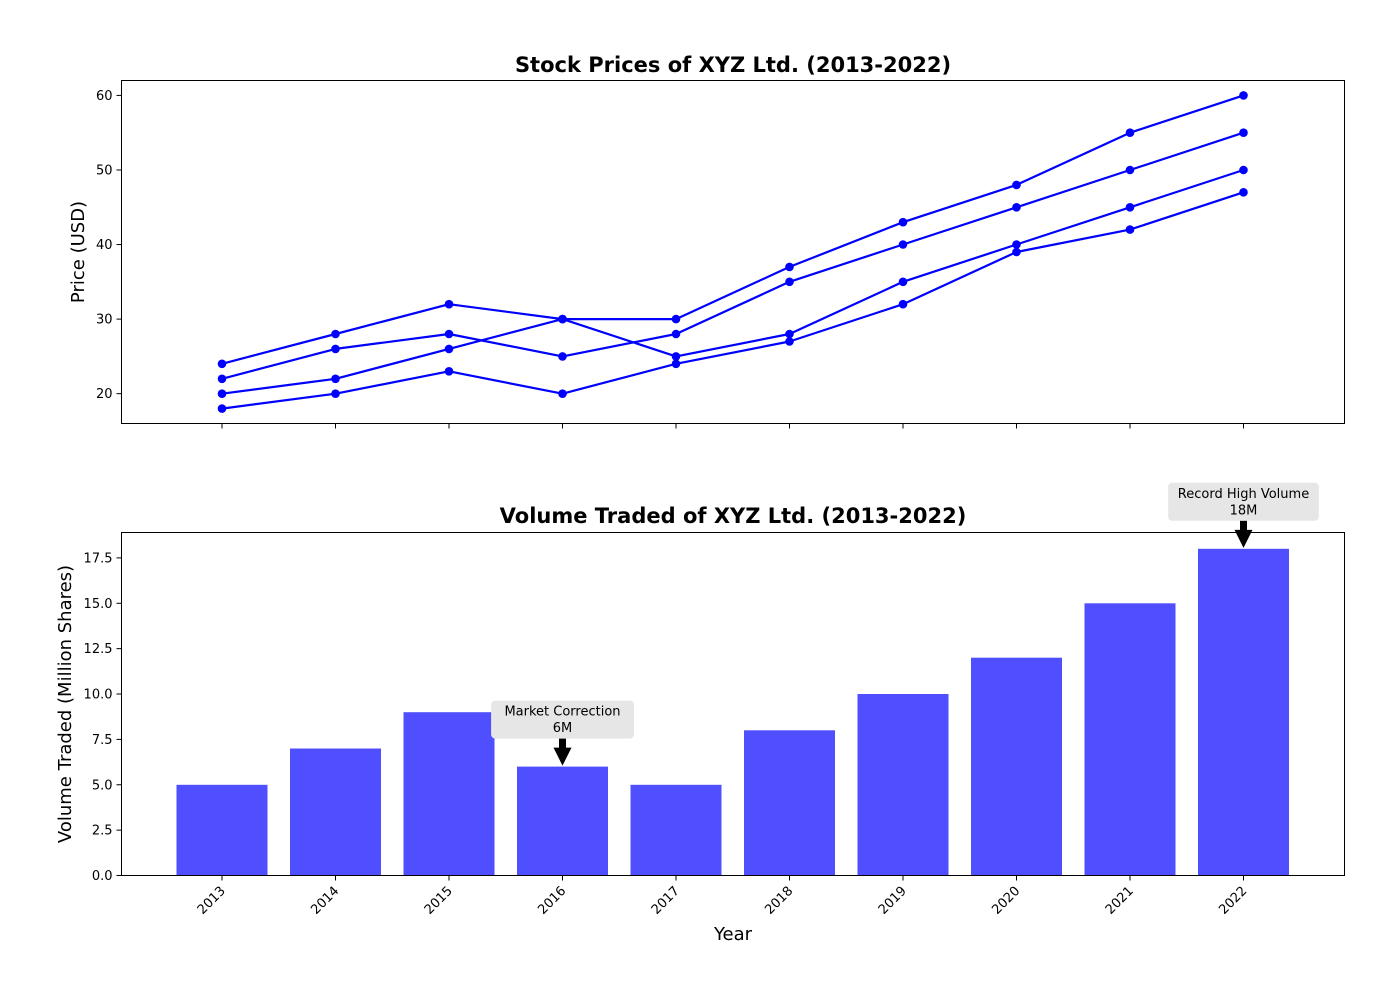  I want to click on volume-y-axis-label: Volume Traded (Million Shares), so click(65, 704).